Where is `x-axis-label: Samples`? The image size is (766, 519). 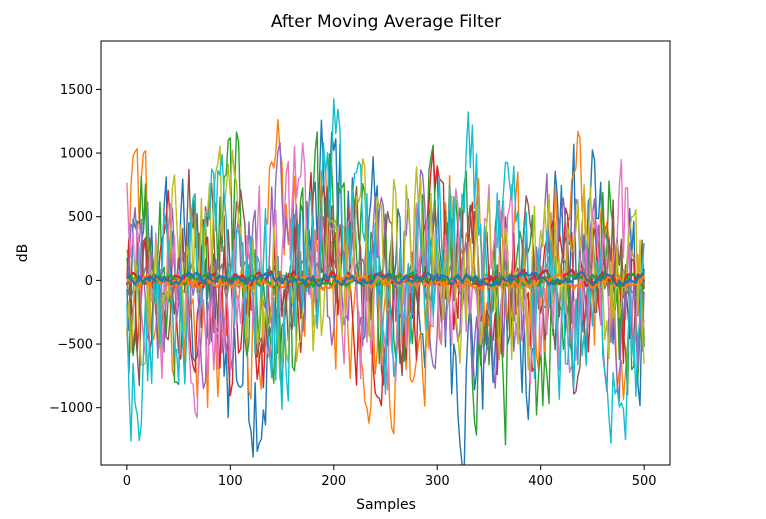 x-axis-label: Samples is located at coordinates (386, 505).